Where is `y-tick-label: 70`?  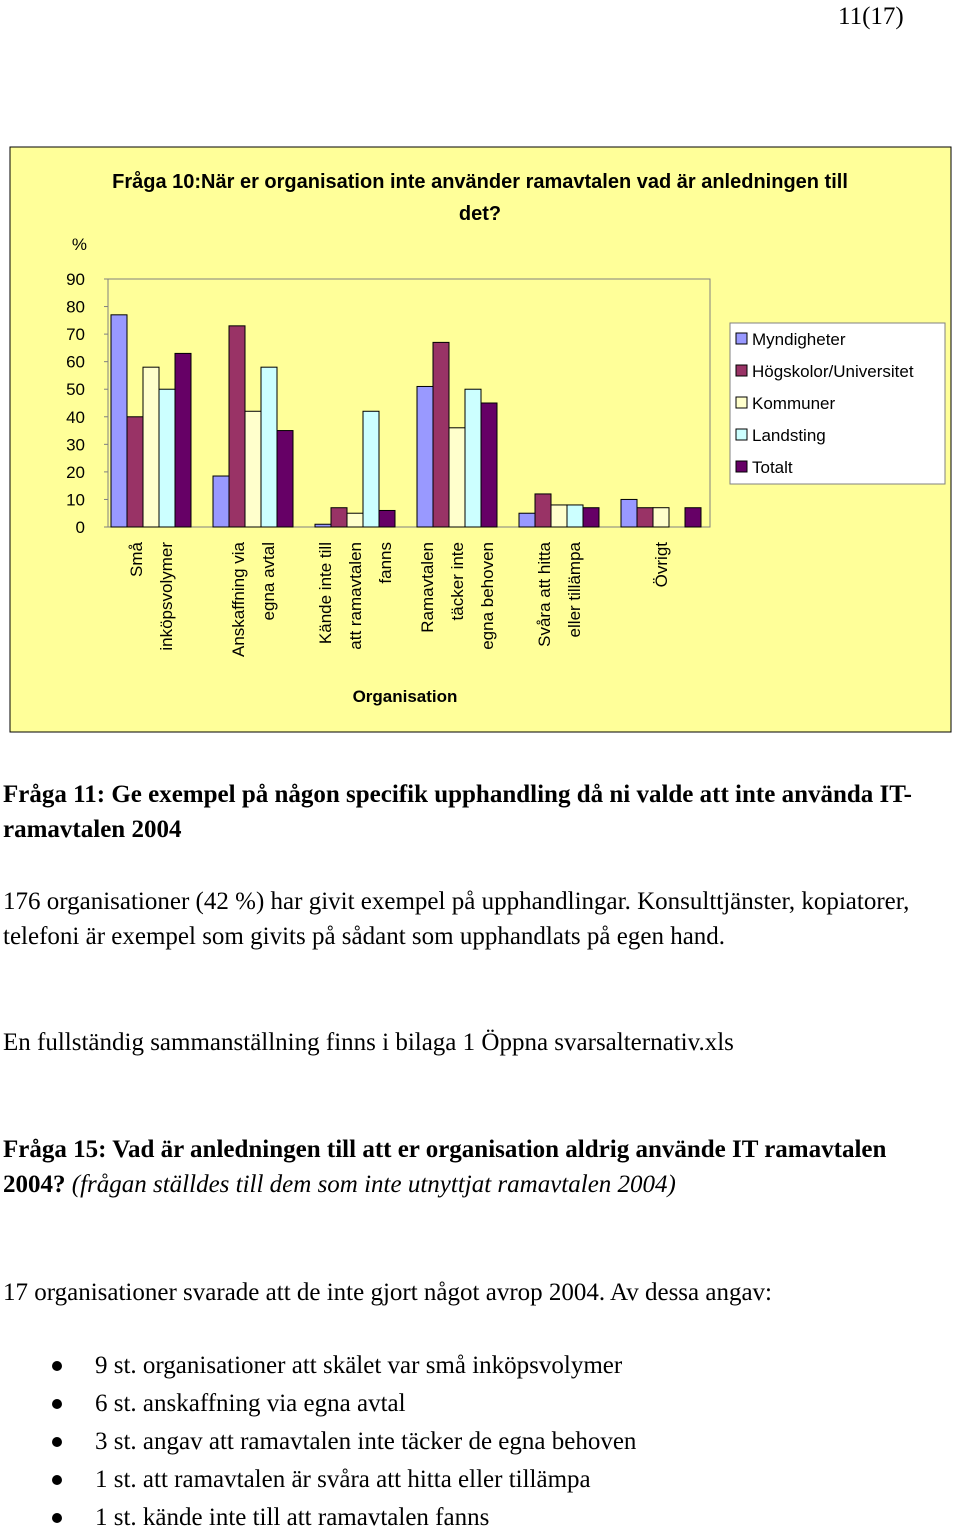
y-tick-label: 70 is located at coordinates (75, 334).